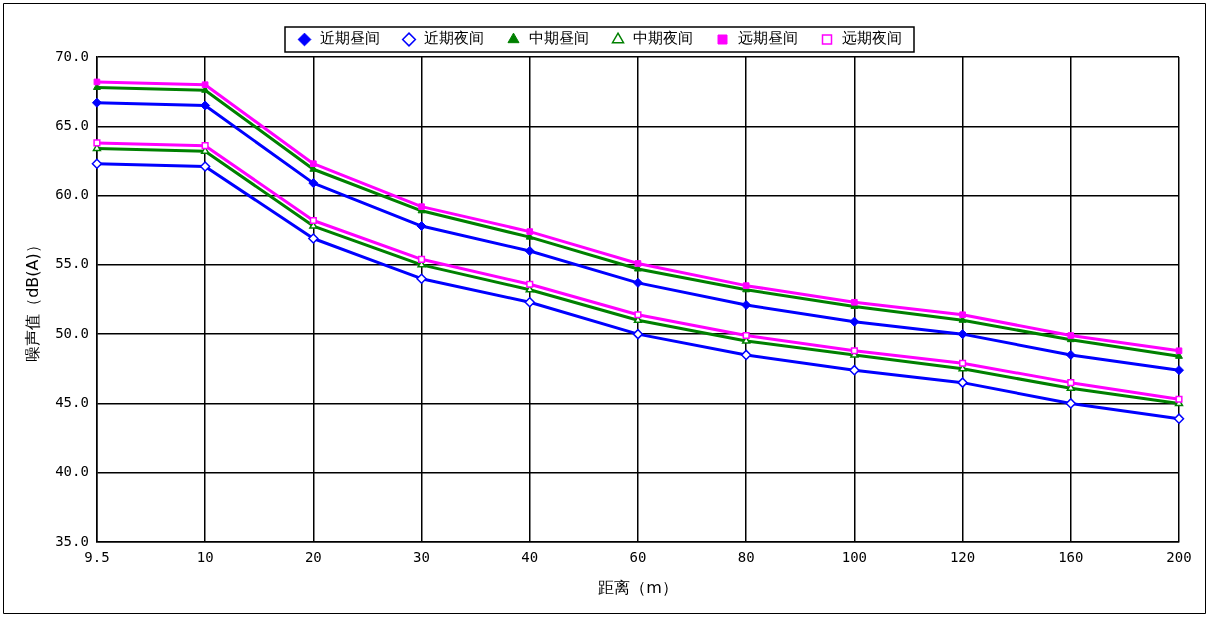 Image resolution: width=1209 pixels, height=617 pixels. Describe the element at coordinates (313, 557) in the screenshot. I see `x-tick-label: 20` at that location.